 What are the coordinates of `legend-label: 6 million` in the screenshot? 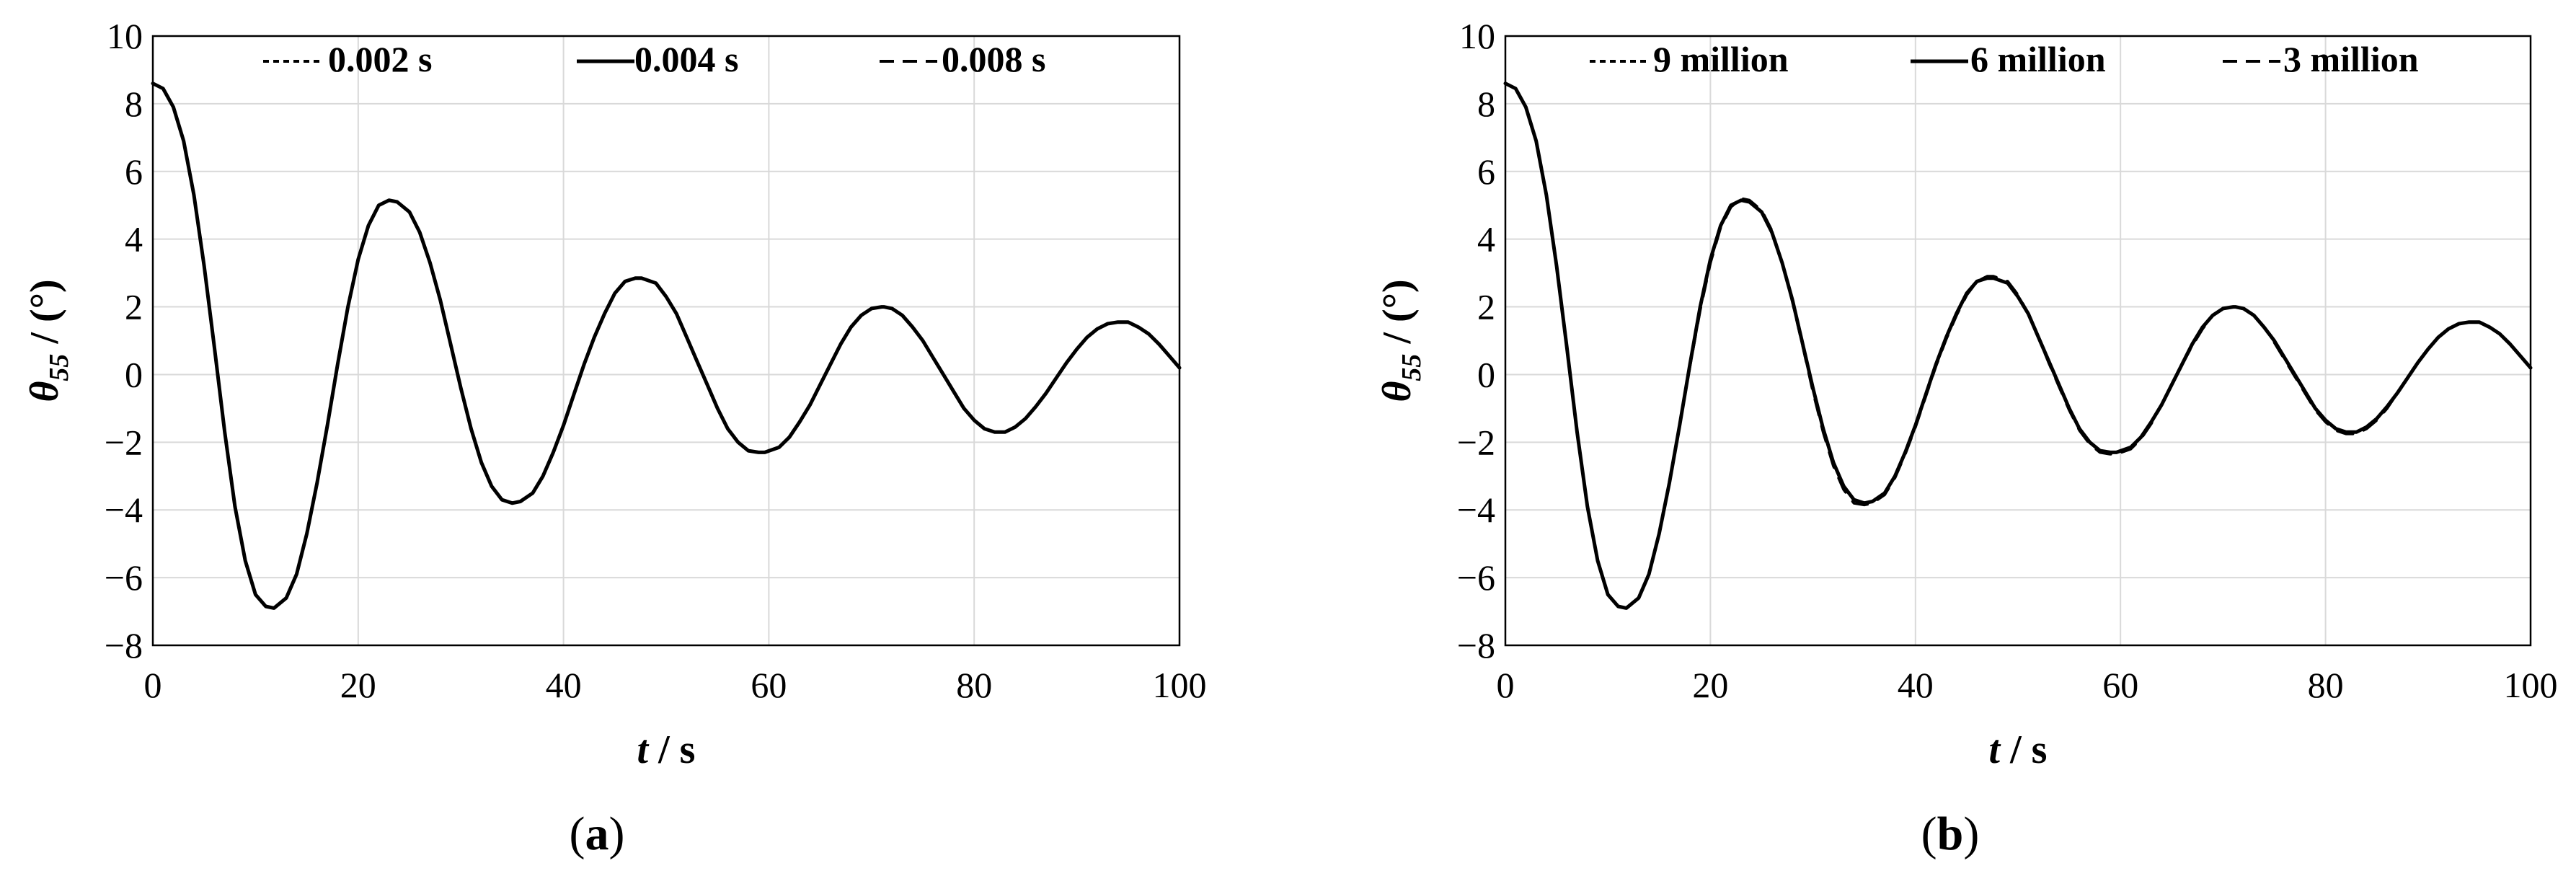 It's located at (2038, 59).